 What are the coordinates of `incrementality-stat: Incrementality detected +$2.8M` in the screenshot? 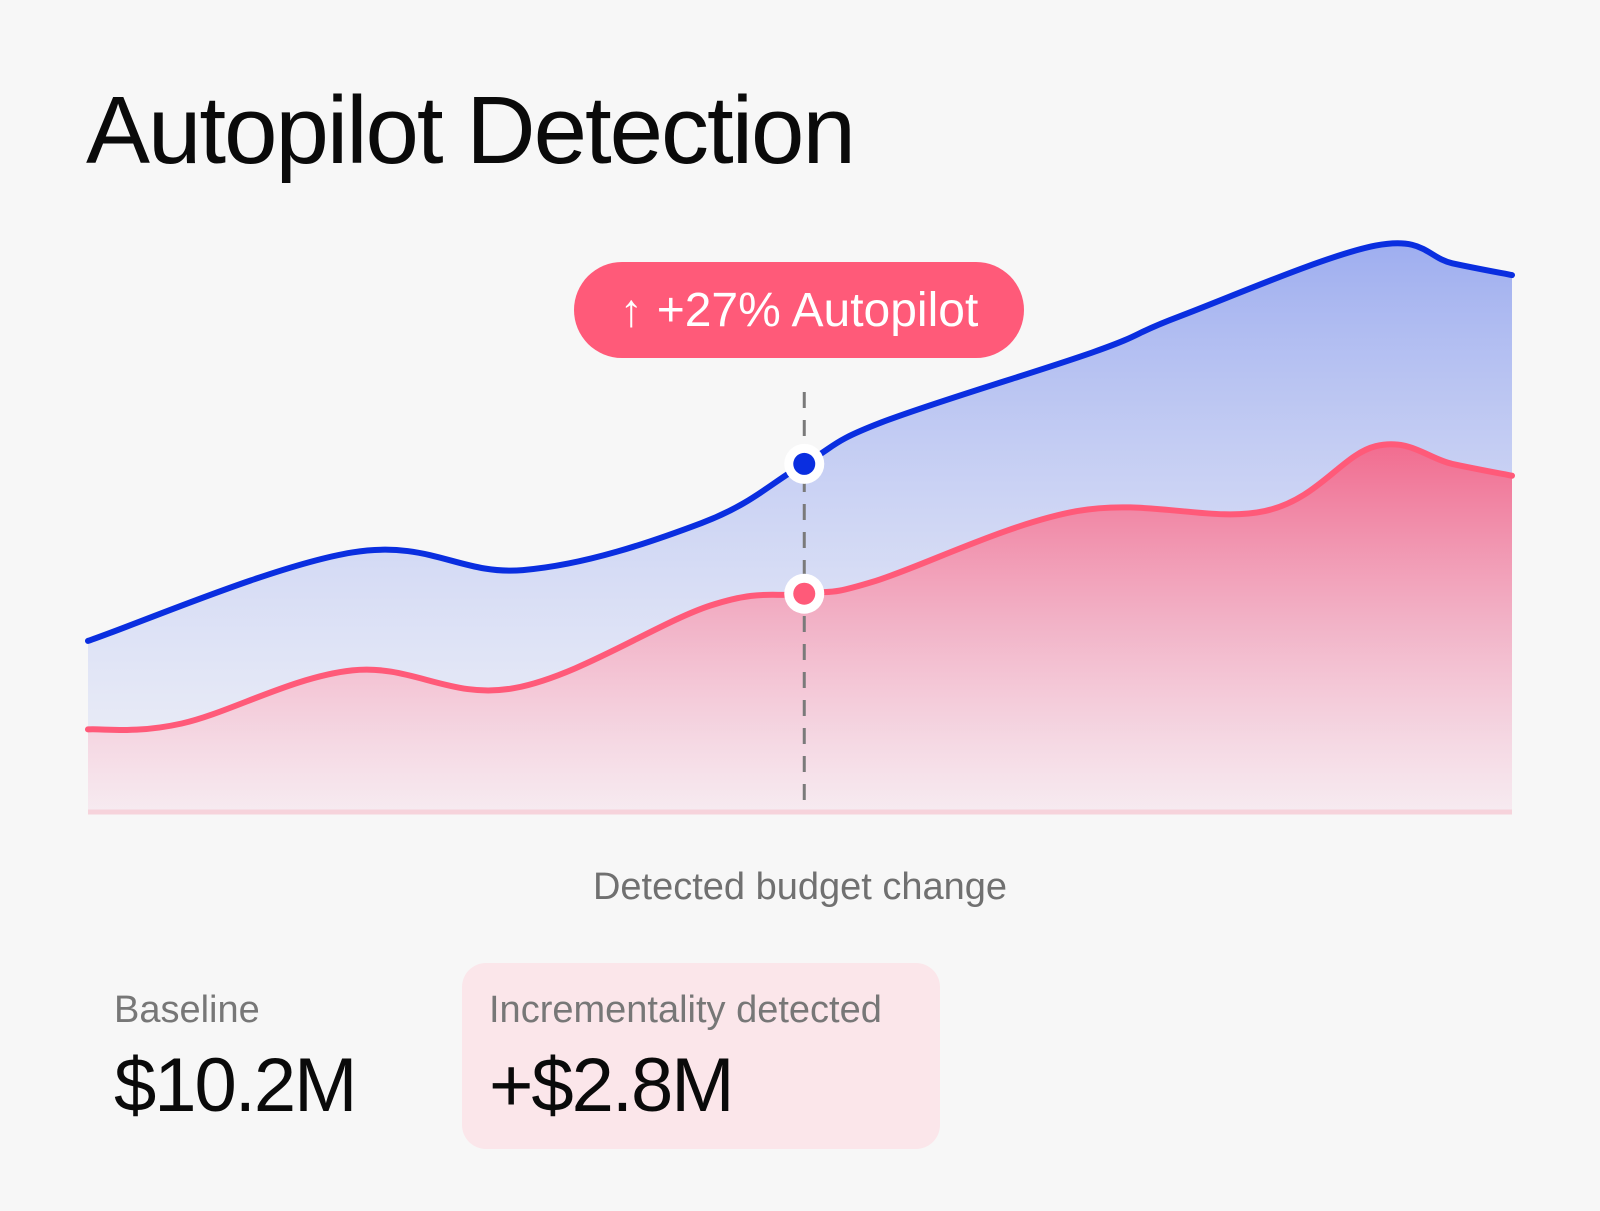 It's located at (701, 1056).